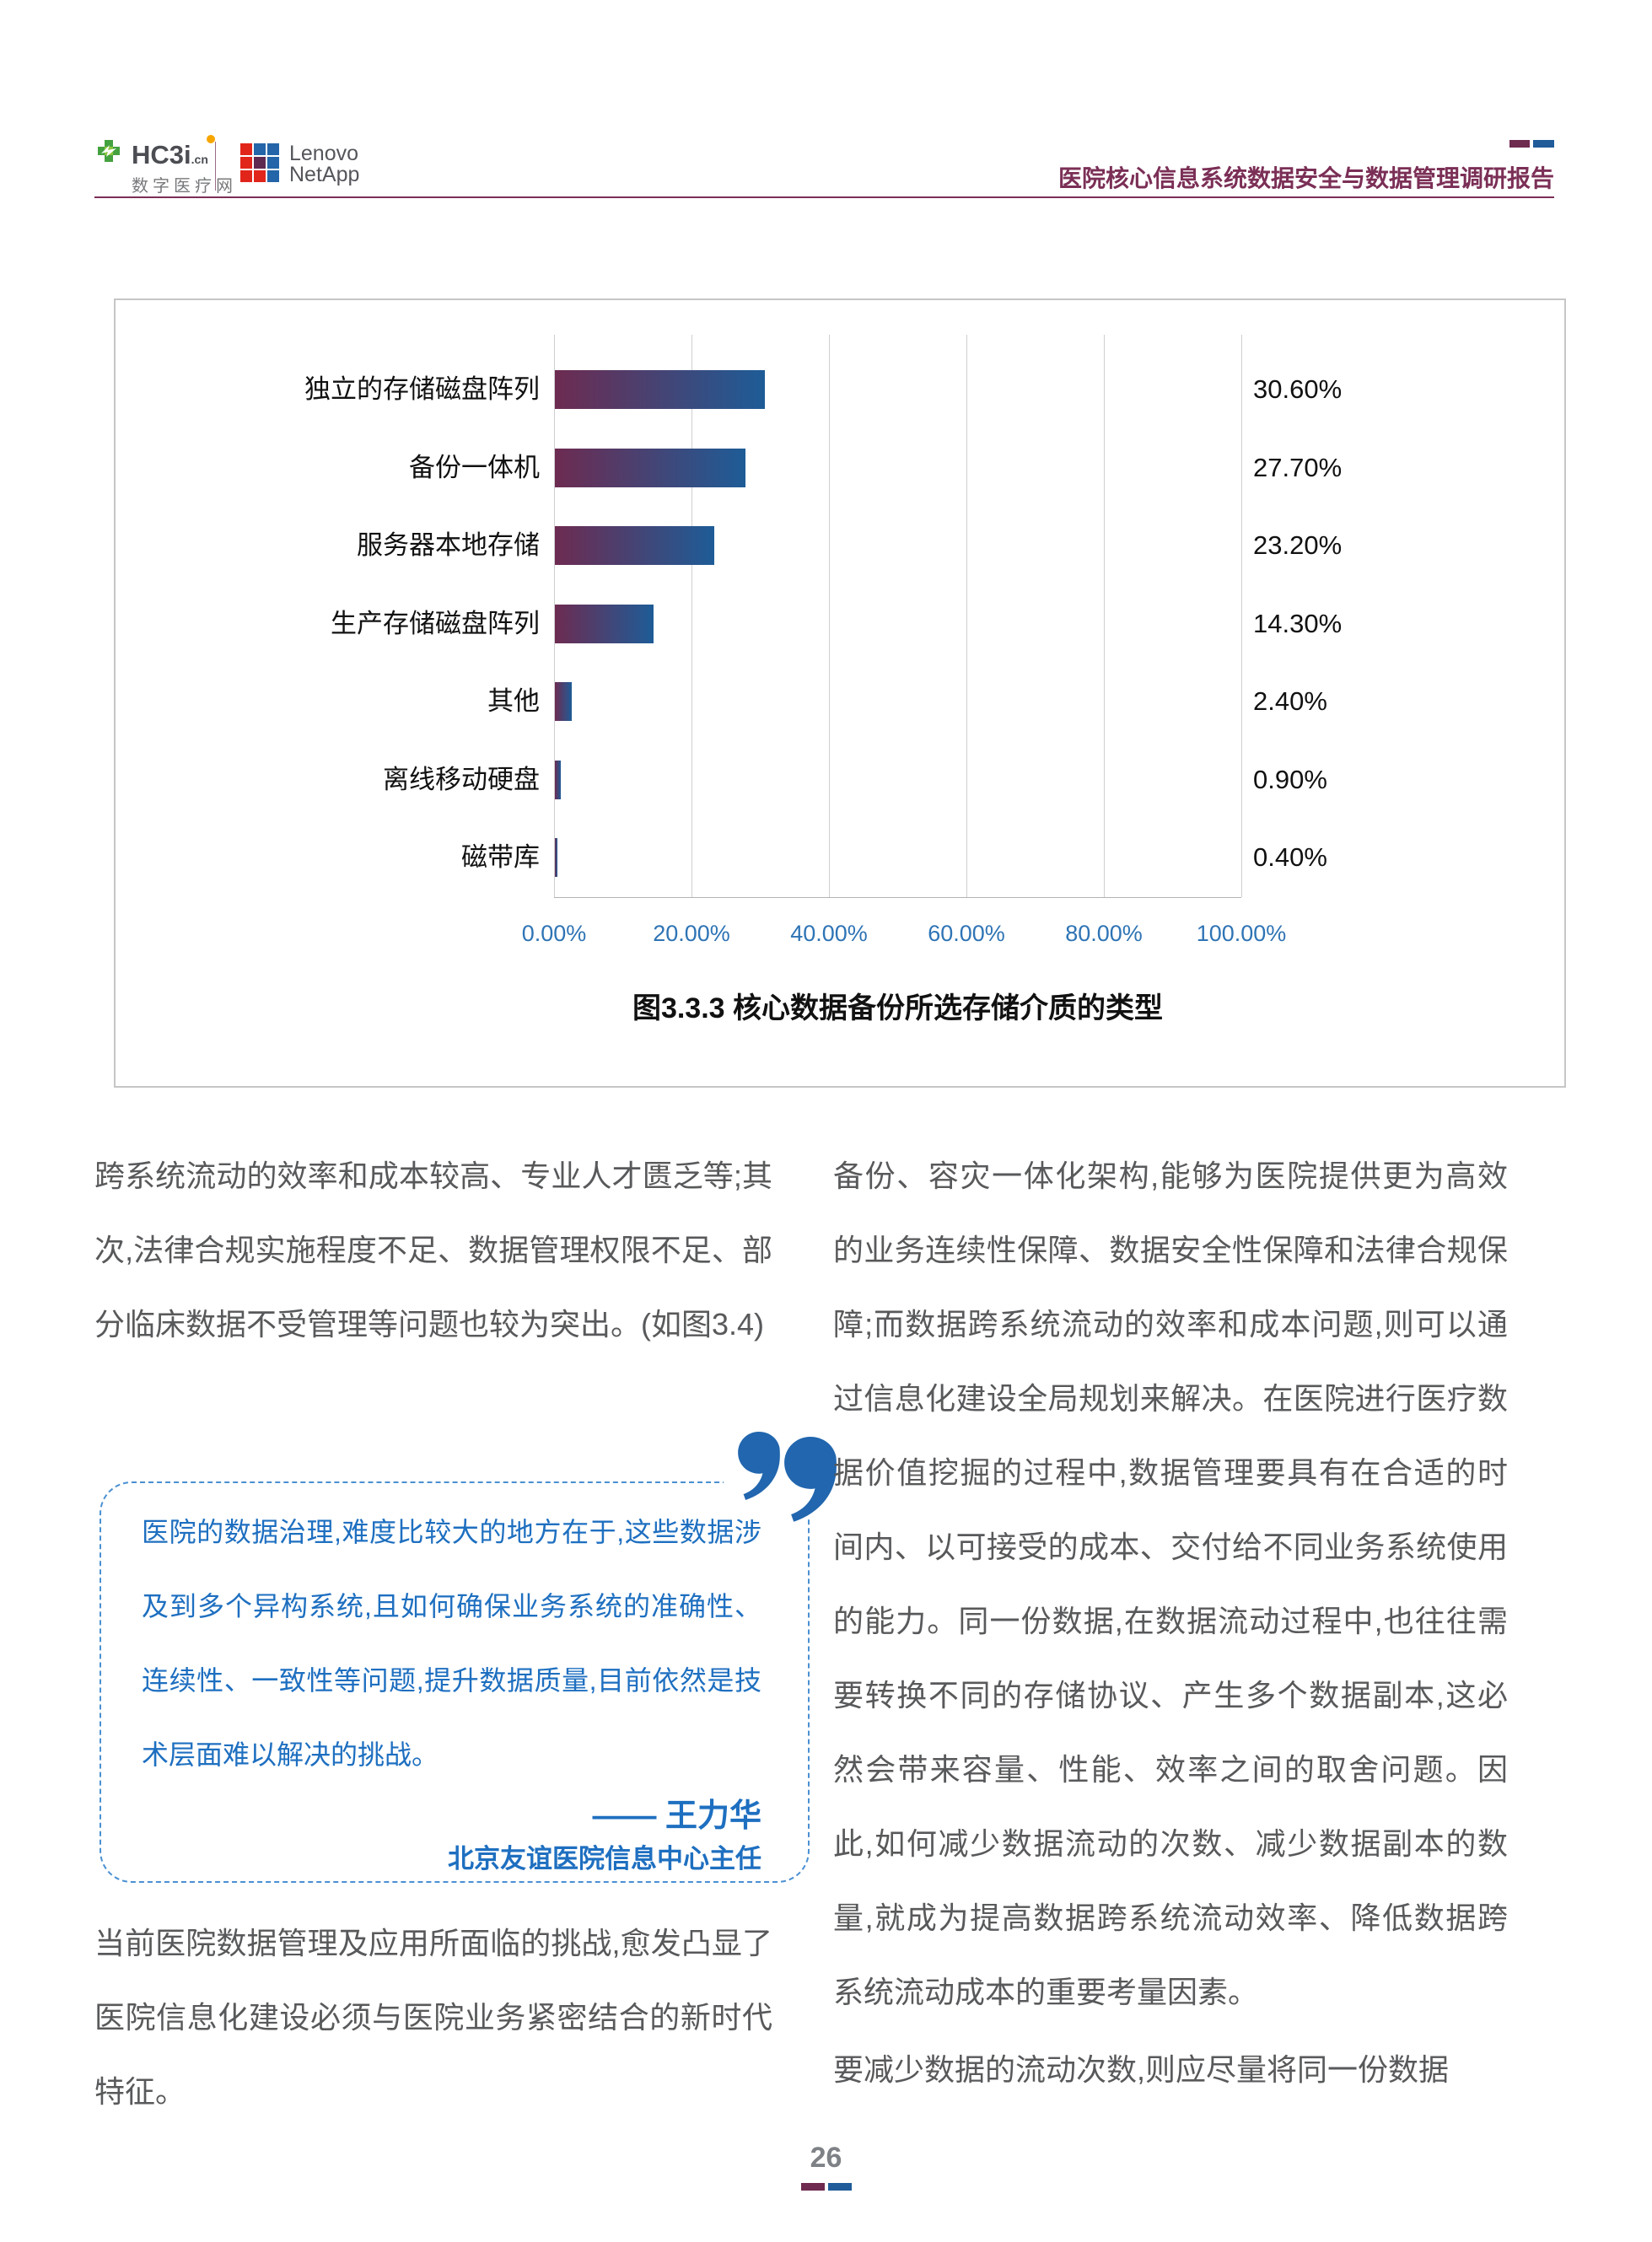  Describe the element at coordinates (1290, 701) in the screenshot. I see `value-label: 2.40%` at that location.